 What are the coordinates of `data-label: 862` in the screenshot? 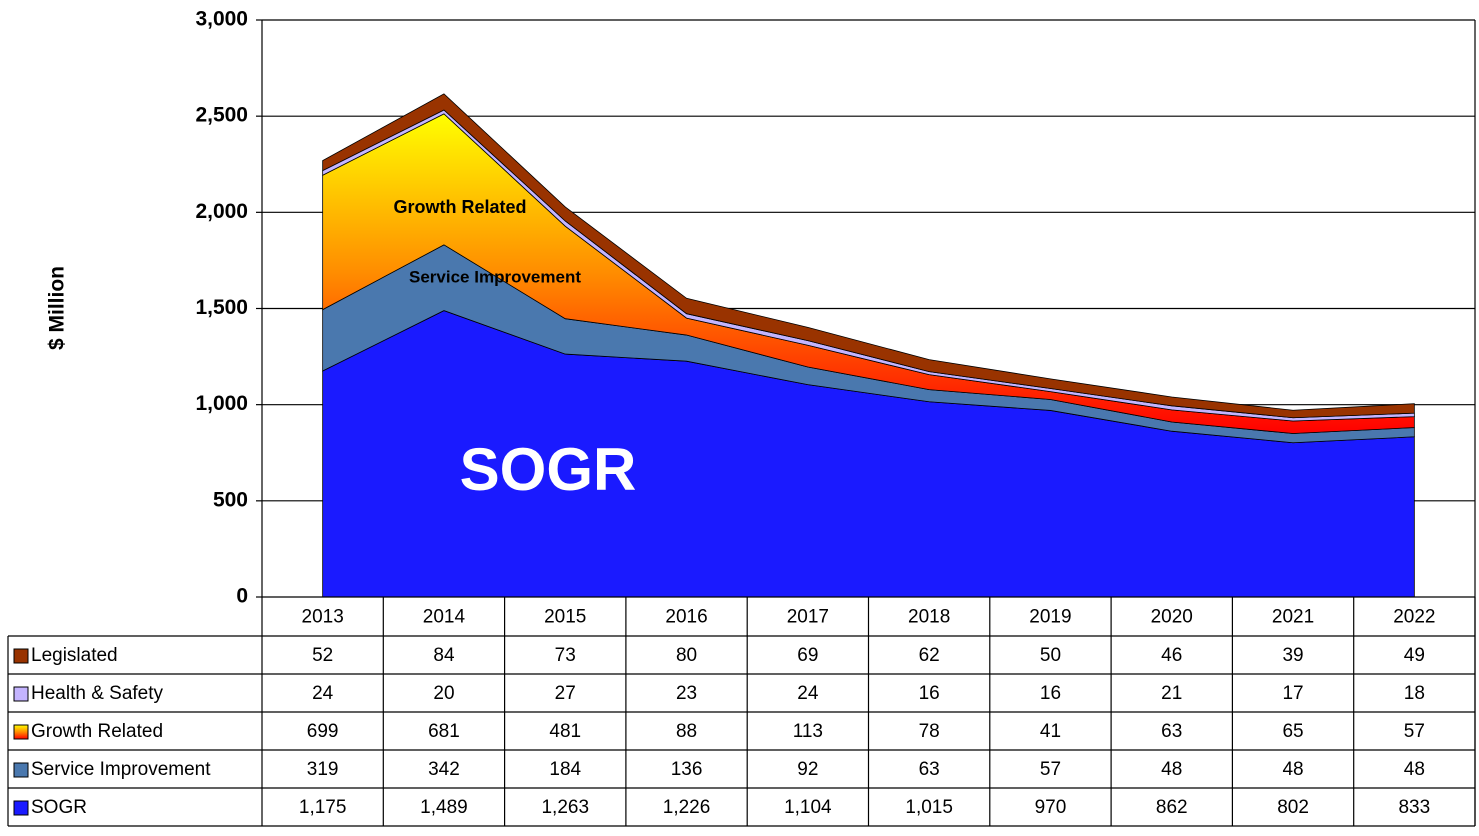 It's located at (1172, 807).